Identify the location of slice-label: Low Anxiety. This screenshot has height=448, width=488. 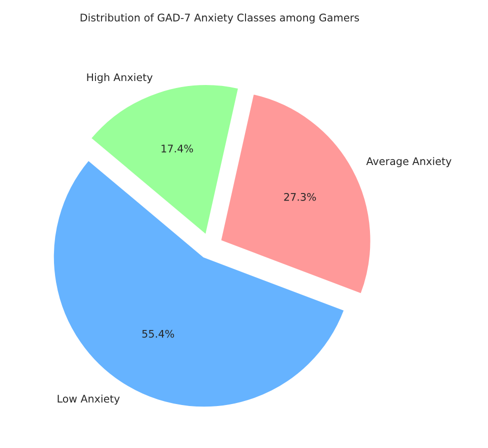
(89, 399).